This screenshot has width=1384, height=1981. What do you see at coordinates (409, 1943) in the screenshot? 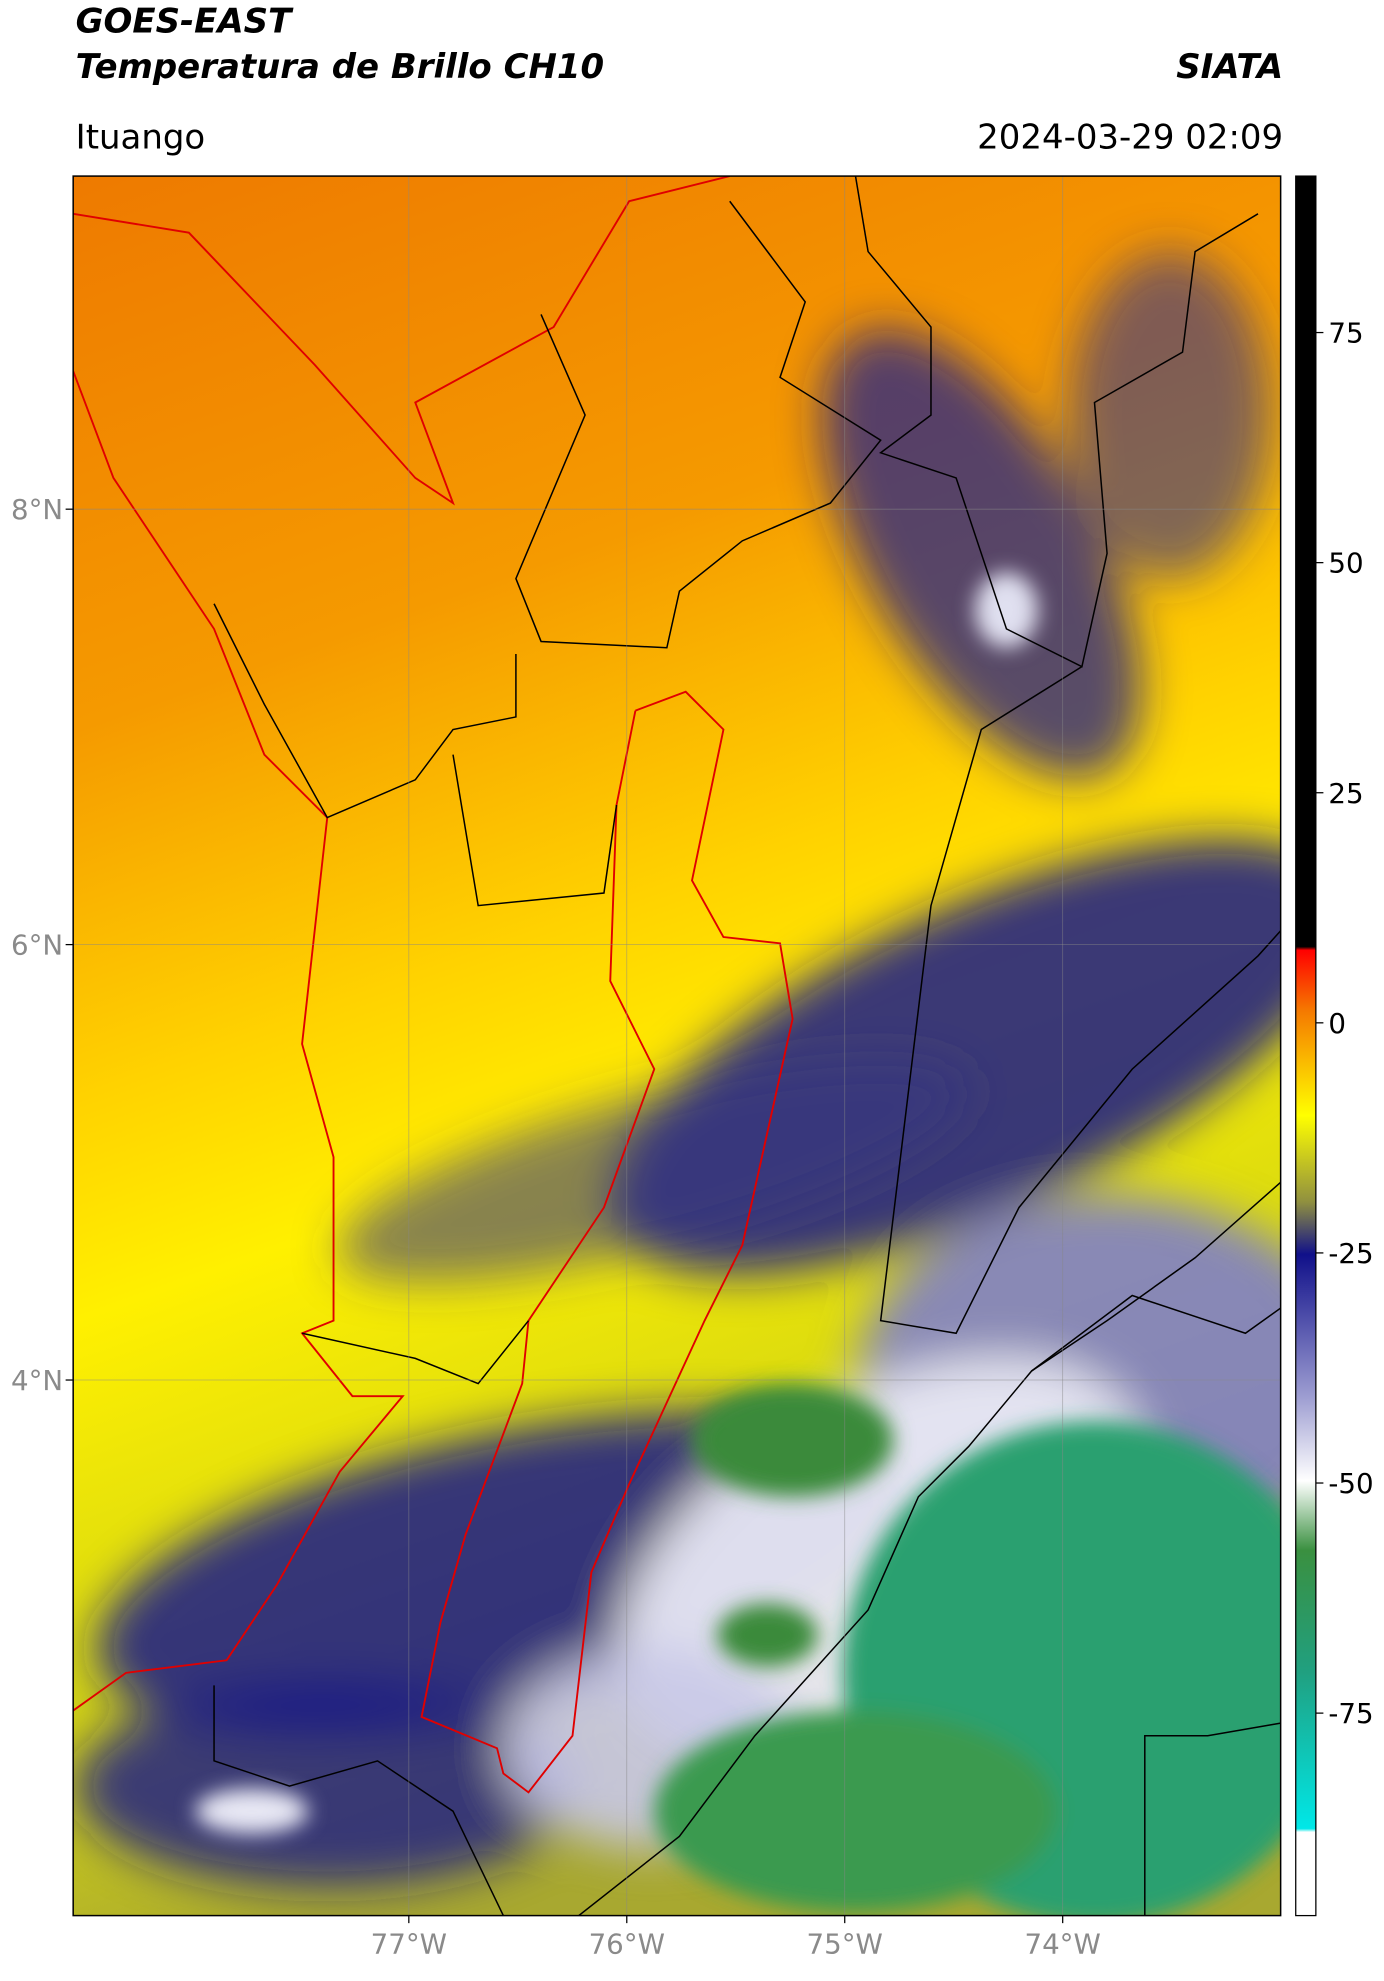
I see `x-tick-label: 77°W` at bounding box center [409, 1943].